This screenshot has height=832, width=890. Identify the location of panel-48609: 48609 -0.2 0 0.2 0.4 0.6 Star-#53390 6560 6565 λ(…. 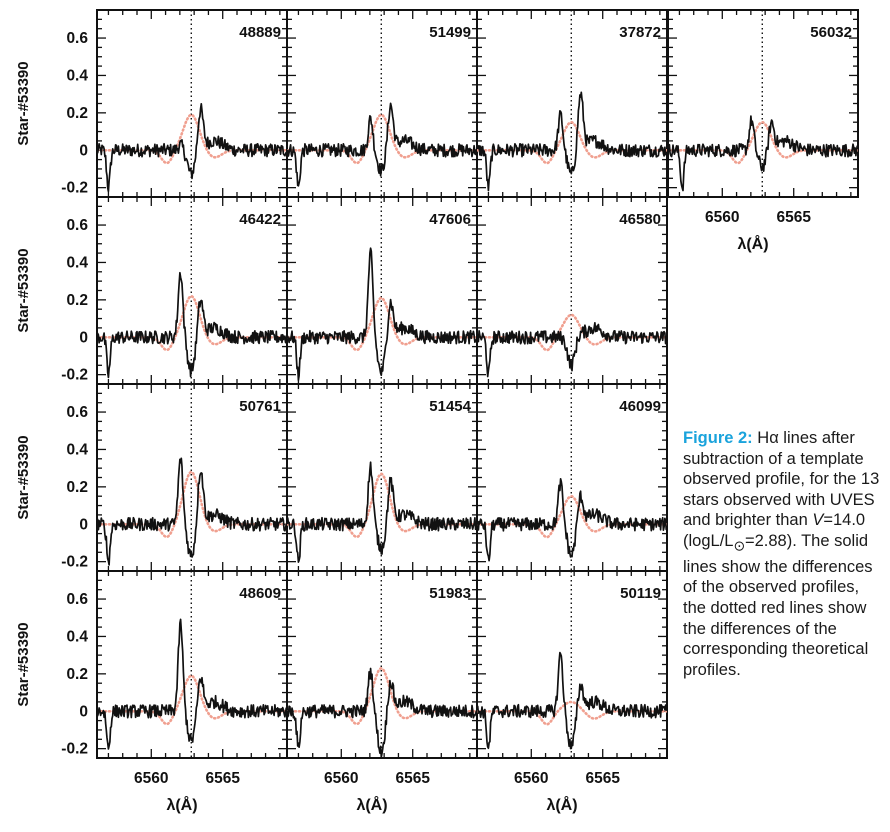
(151, 692).